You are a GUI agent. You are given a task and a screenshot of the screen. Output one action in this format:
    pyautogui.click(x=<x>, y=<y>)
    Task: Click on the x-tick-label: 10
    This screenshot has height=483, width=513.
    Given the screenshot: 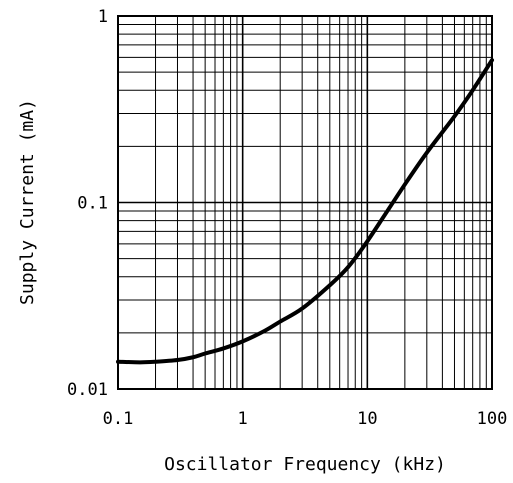 What is the action you would take?
    pyautogui.click(x=367, y=419)
    